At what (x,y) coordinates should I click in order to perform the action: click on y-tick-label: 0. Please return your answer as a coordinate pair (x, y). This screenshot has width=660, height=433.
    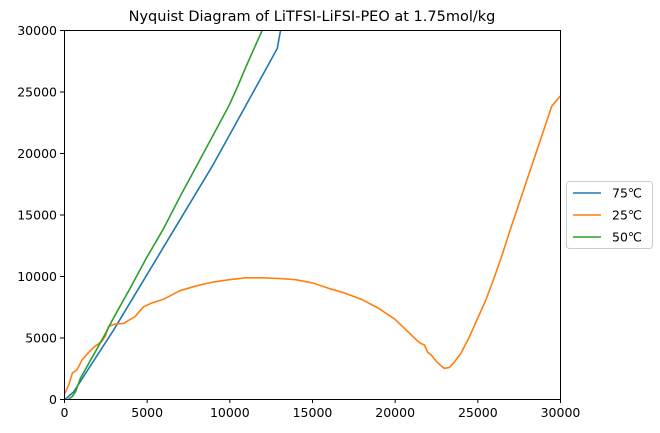
    Looking at the image, I should click on (53, 399).